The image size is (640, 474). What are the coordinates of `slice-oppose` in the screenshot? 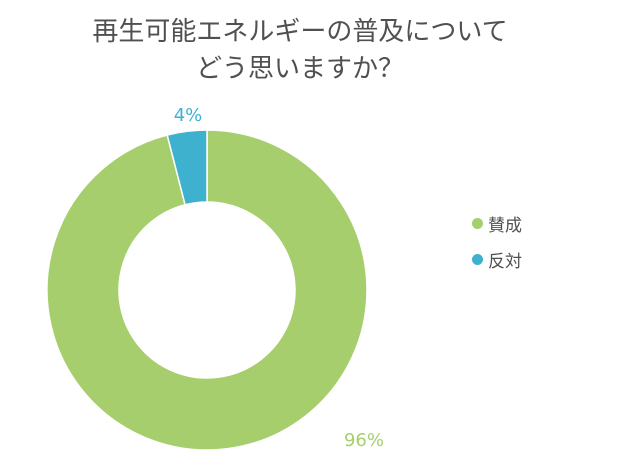 It's located at (187, 167).